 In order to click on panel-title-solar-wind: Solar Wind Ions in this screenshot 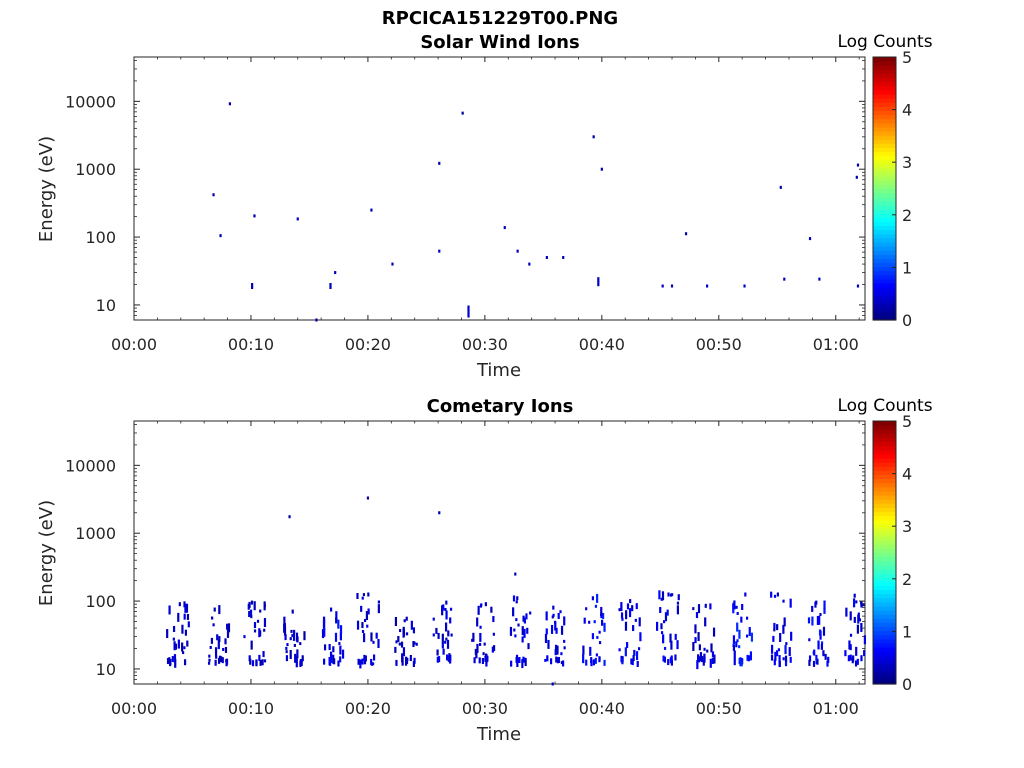, I will do `click(499, 42)`.